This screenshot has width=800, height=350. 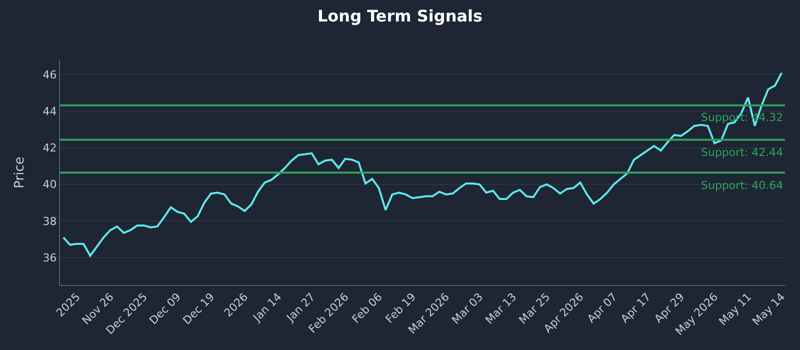 I want to click on y-tick-label: 36, so click(x=49, y=257).